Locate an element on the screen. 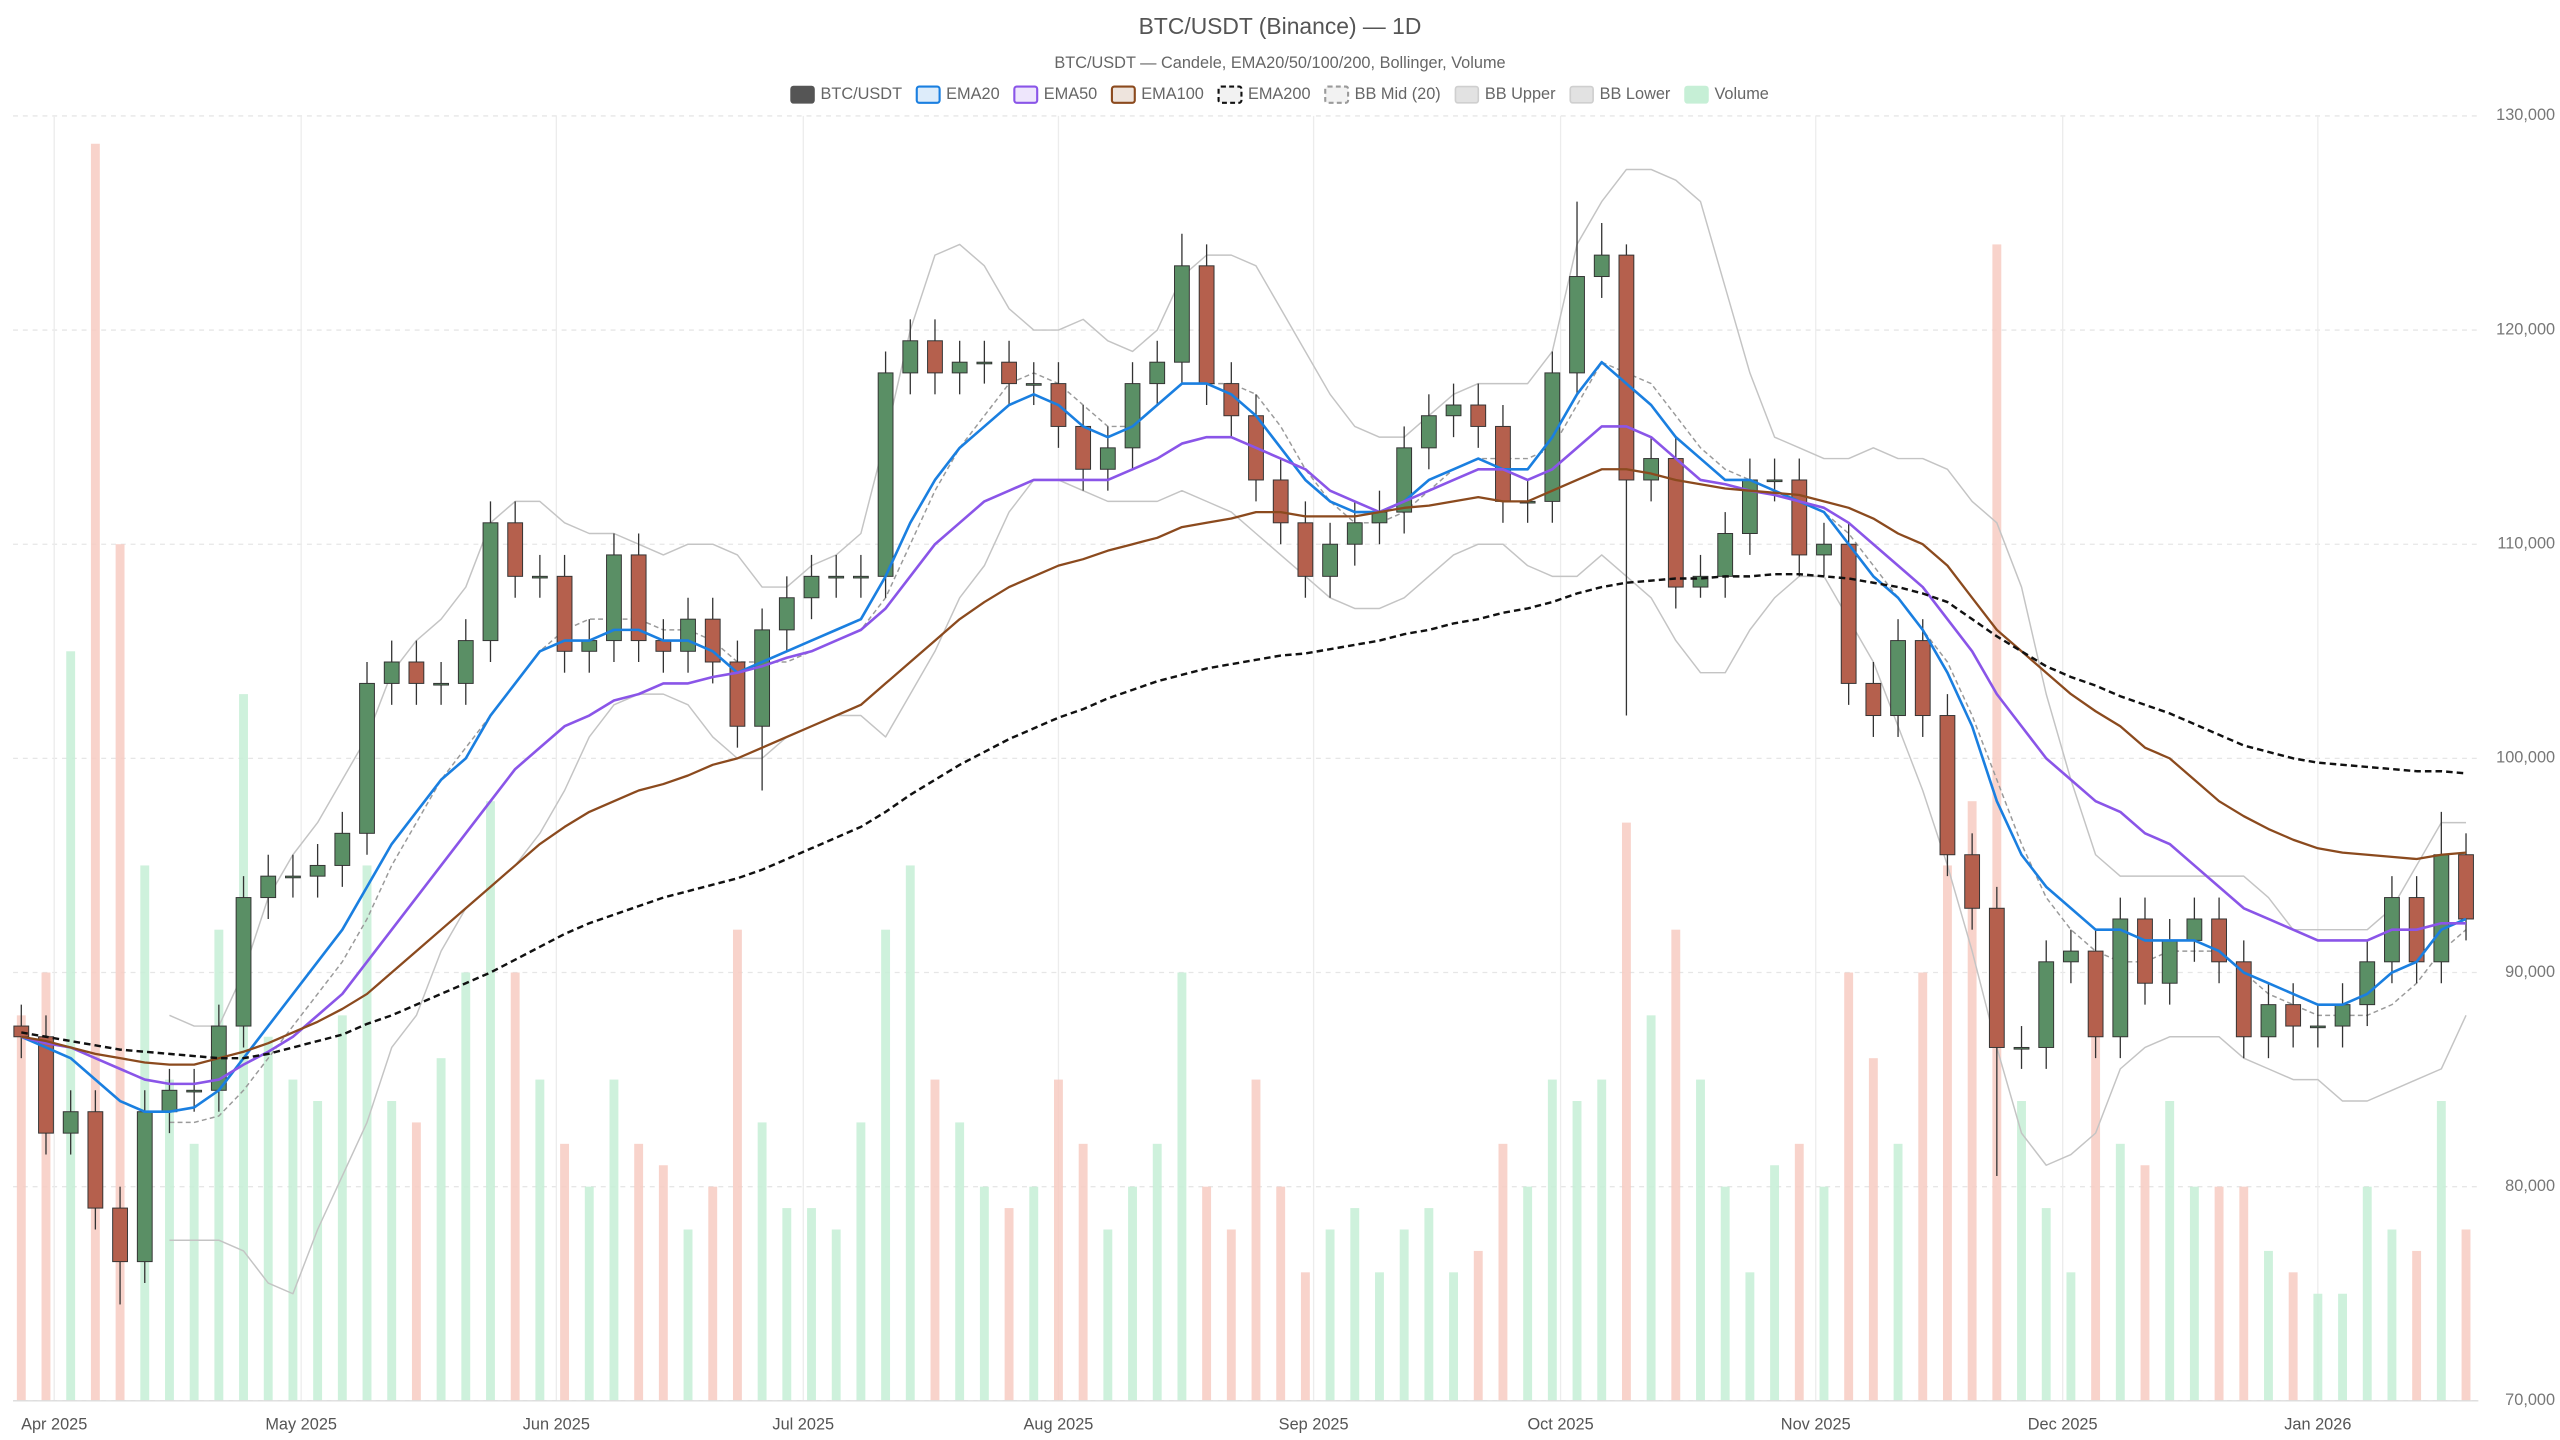  y-tick-label: 110,000 is located at coordinates (2526, 544).